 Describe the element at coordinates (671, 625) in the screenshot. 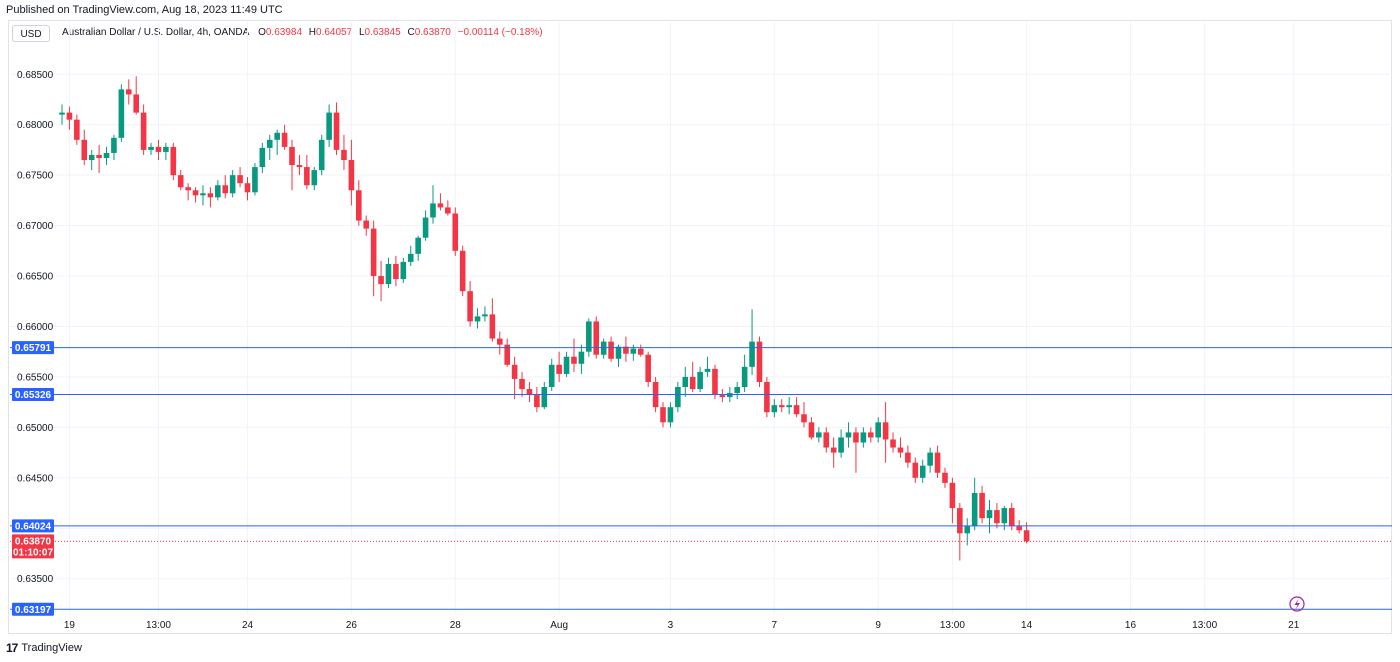

I see `x-tick-label: 3` at that location.